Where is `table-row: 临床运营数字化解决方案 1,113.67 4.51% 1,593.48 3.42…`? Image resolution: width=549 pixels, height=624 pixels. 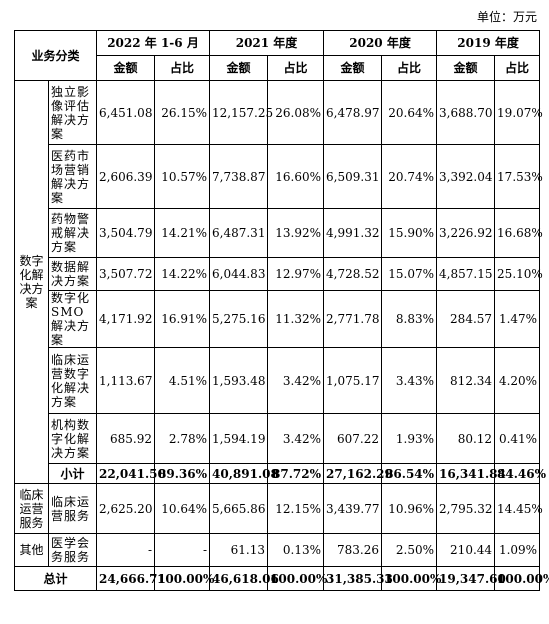
table-row: 临床运营数字化解决方案 1,113.67 4.51% 1,593.48 3.42… is located at coordinates (278, 380).